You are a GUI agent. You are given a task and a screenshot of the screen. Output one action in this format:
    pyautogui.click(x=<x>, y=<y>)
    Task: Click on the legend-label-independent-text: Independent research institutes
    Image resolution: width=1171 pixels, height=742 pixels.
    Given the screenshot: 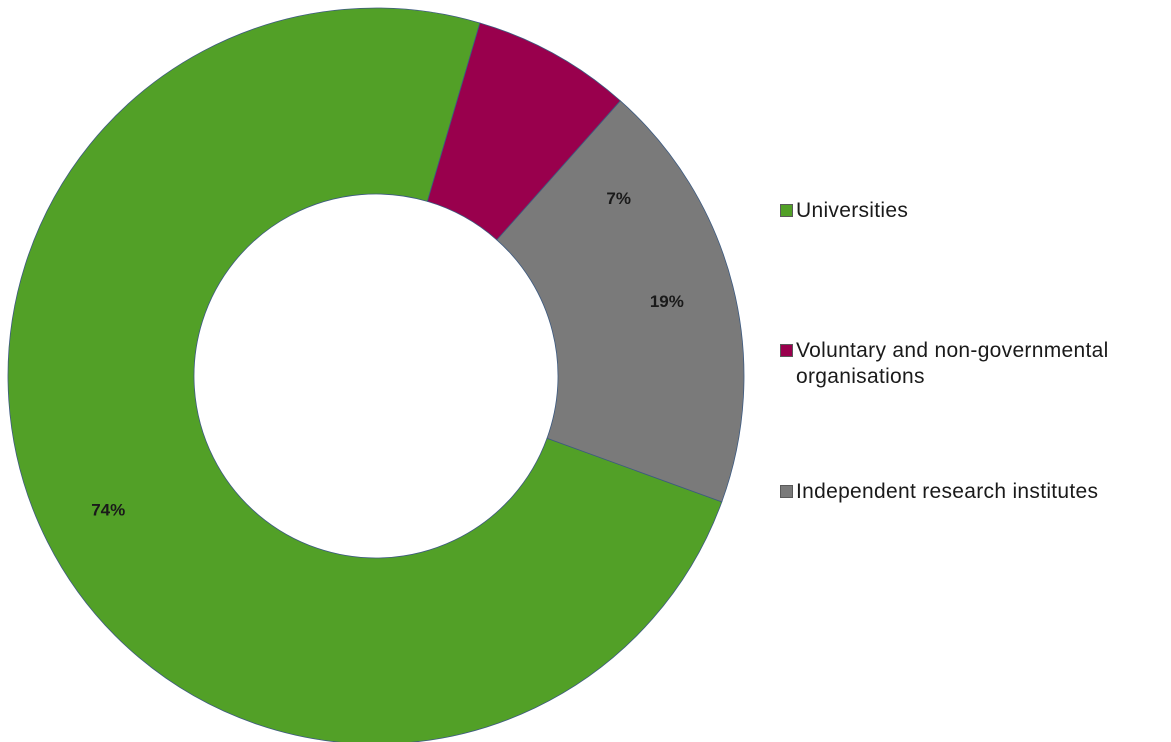 What is the action you would take?
    pyautogui.click(x=947, y=491)
    